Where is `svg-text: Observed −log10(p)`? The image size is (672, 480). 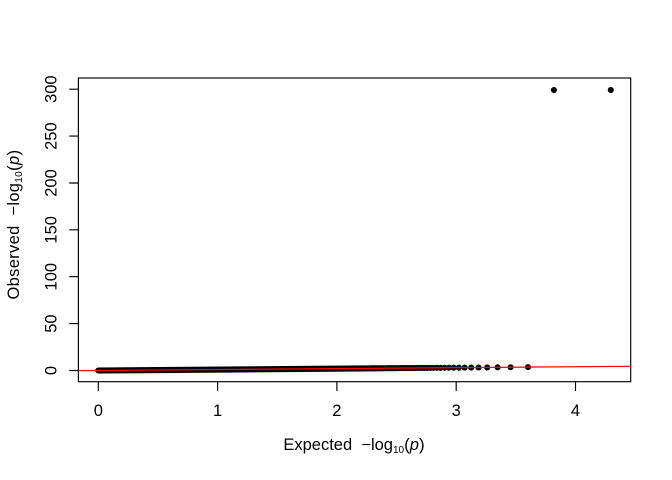
svg-text: Observed −log10(p) is located at coordinates (14, 224).